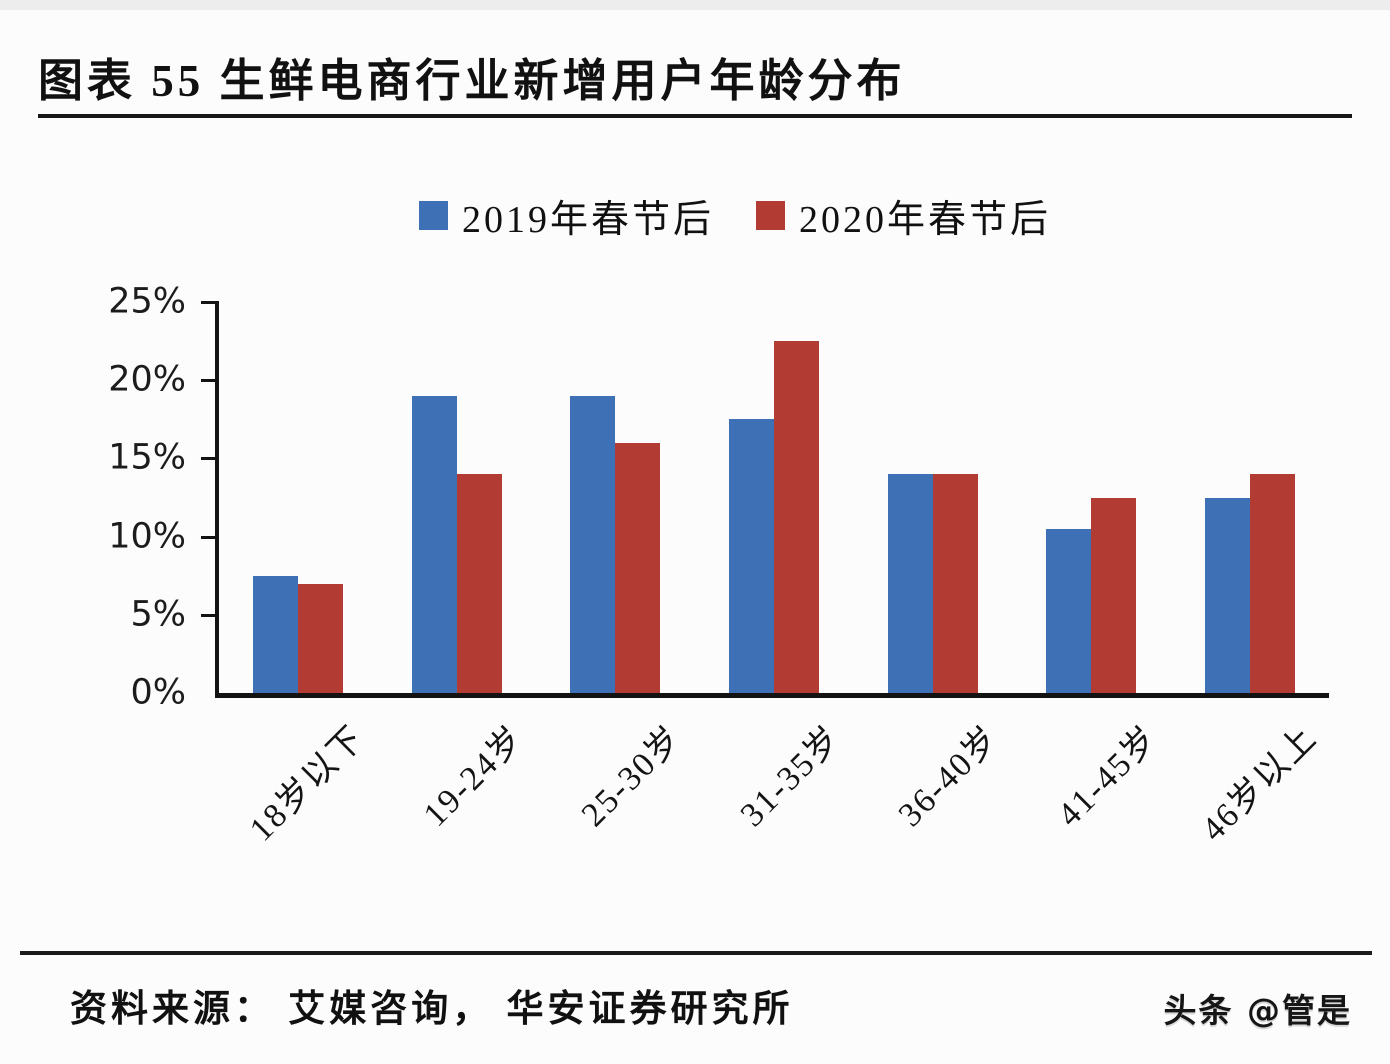 This screenshot has width=1390, height=1064. Describe the element at coordinates (1227, 595) in the screenshot. I see `bar-2019年春节后-46岁以上` at that location.